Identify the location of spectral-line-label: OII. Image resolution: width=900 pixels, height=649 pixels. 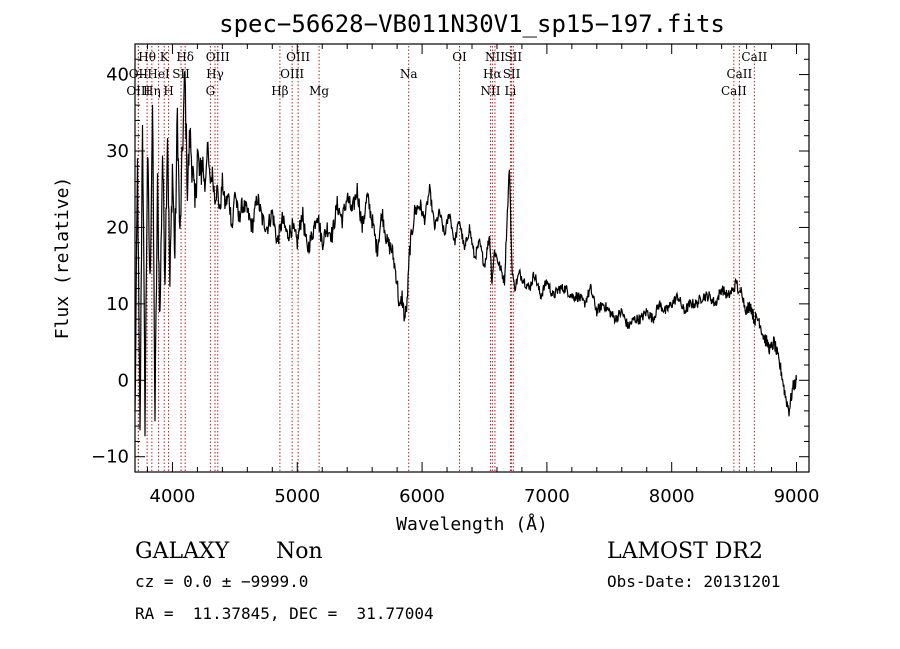
(139, 74).